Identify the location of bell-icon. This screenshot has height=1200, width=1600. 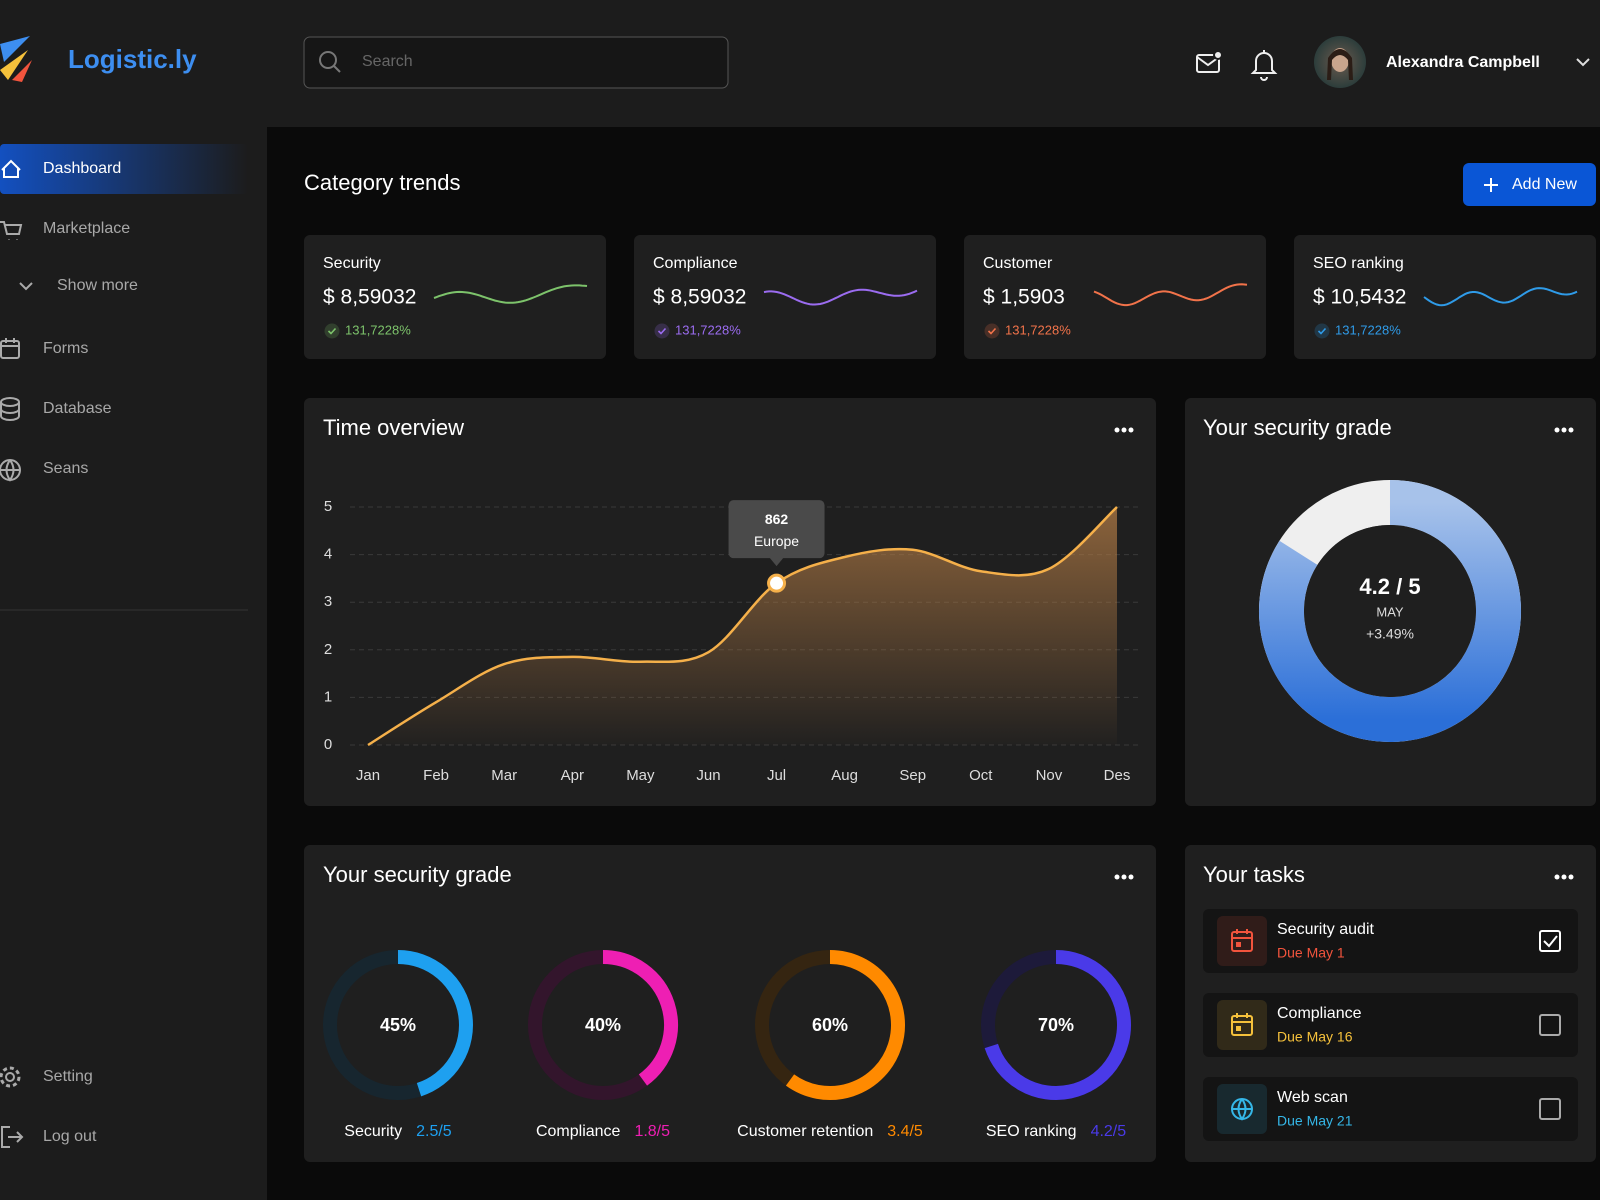
(1264, 65).